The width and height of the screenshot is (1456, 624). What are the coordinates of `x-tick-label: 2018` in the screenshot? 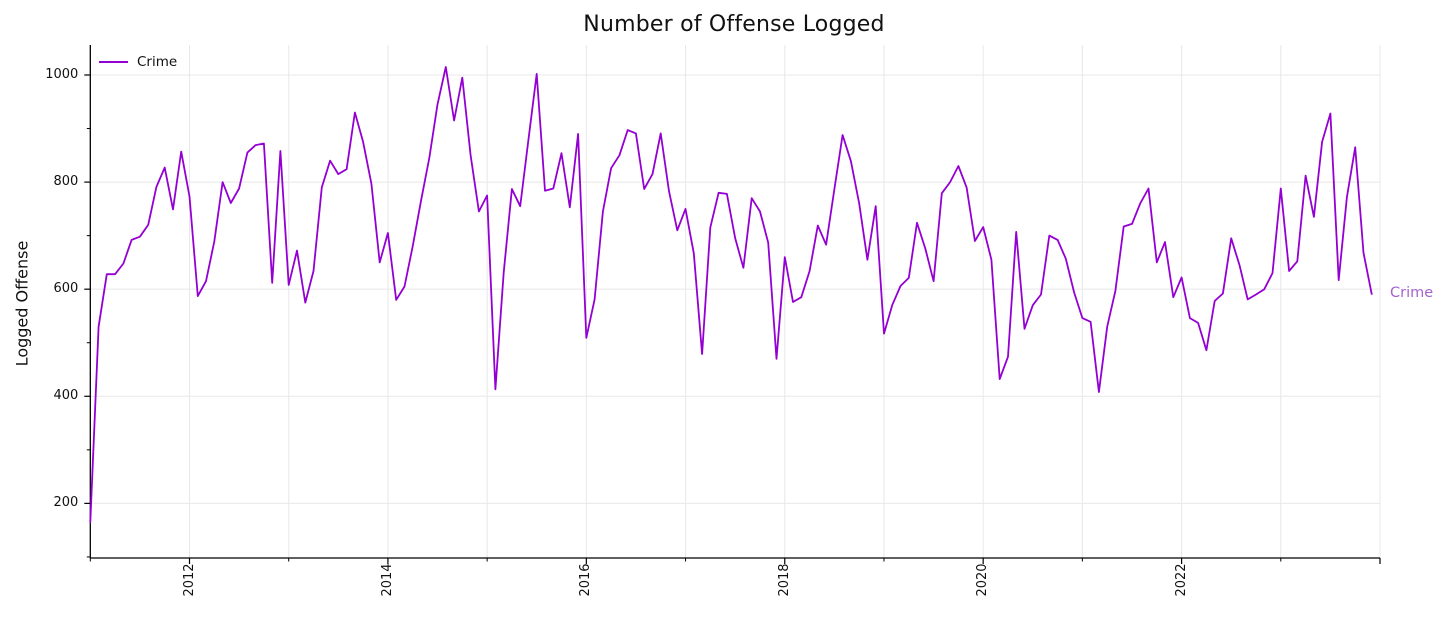 It's located at (784, 580).